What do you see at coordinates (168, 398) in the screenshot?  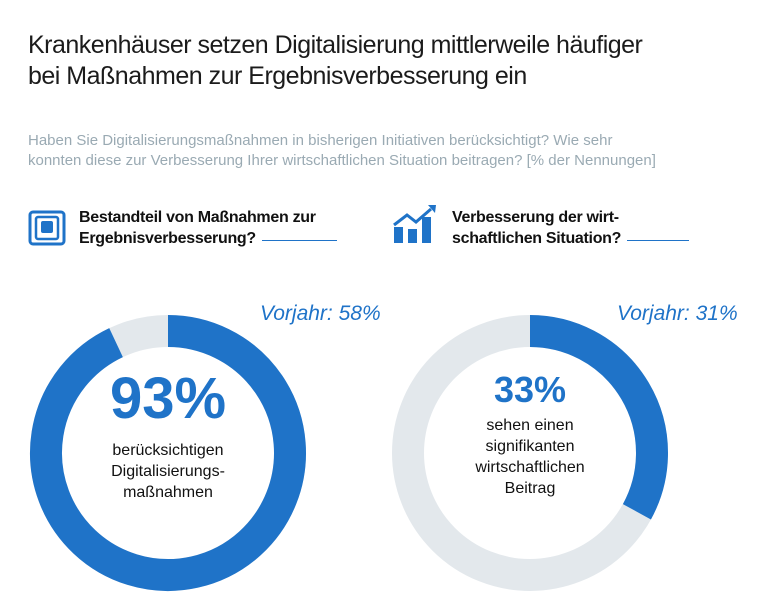 I see `value-label-left: 93%` at bounding box center [168, 398].